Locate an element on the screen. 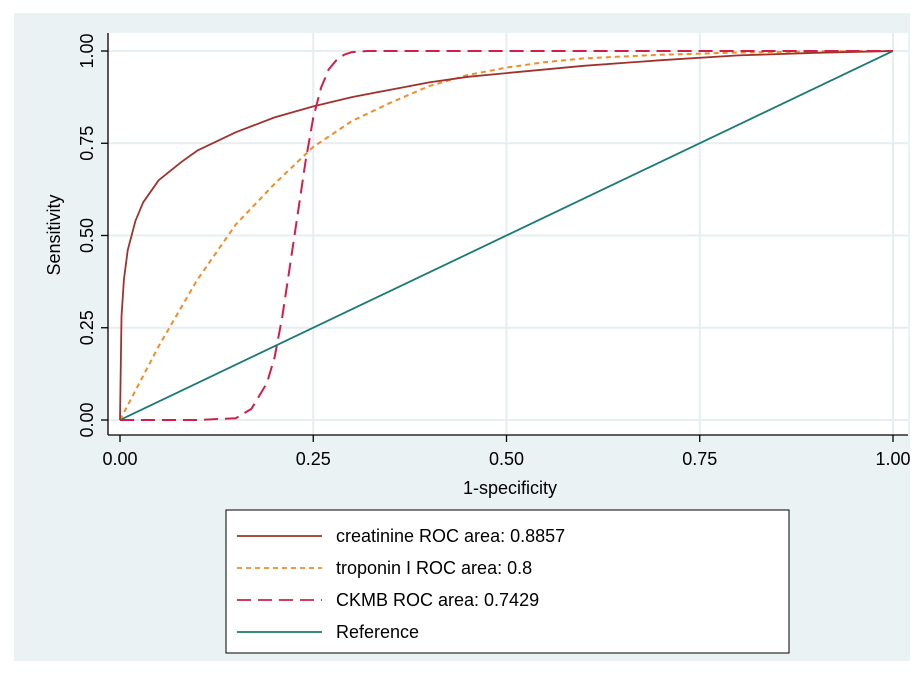 This screenshot has height=678, width=923. x-tick-label: 0.00 is located at coordinates (119, 459).